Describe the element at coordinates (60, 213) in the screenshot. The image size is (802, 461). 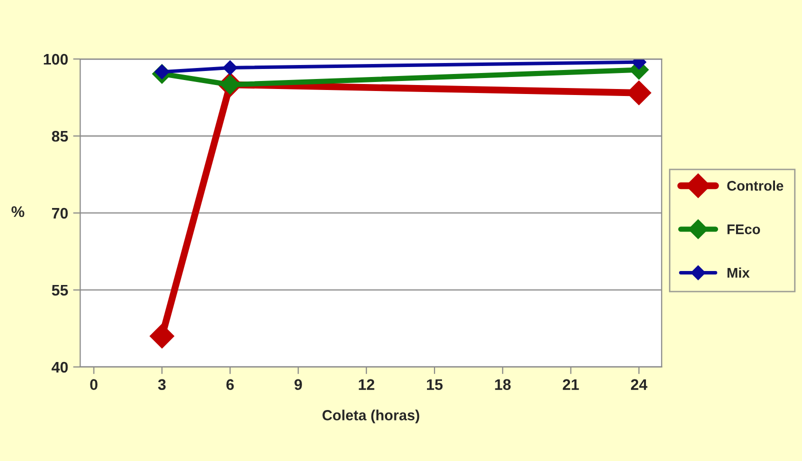
I see `y-tick-label: 70` at that location.